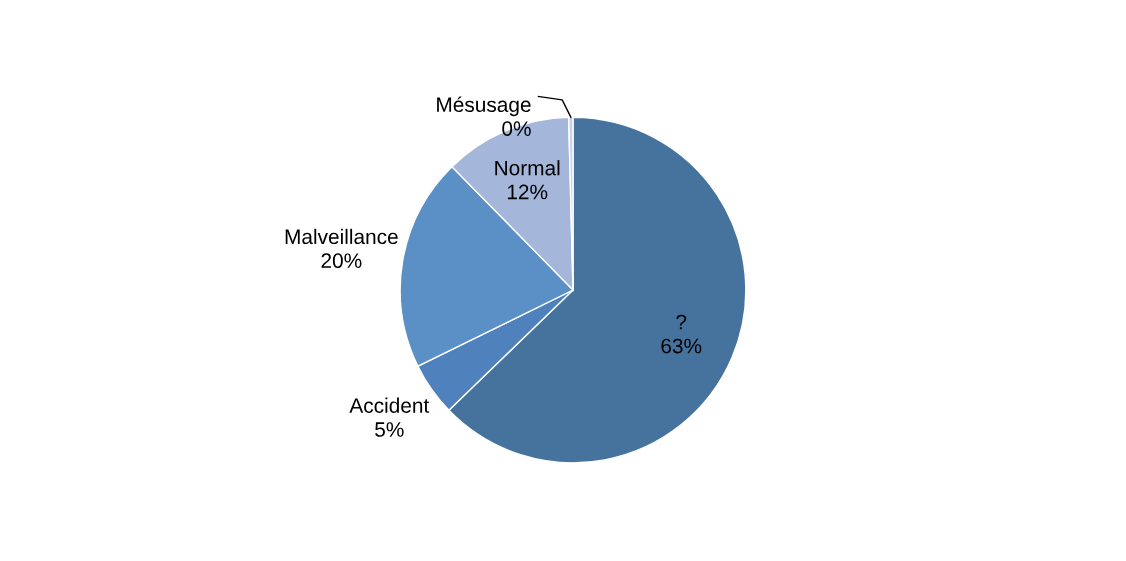 This screenshot has height=561, width=1126. Describe the element at coordinates (681, 346) in the screenshot. I see `data-label: 63%` at that location.